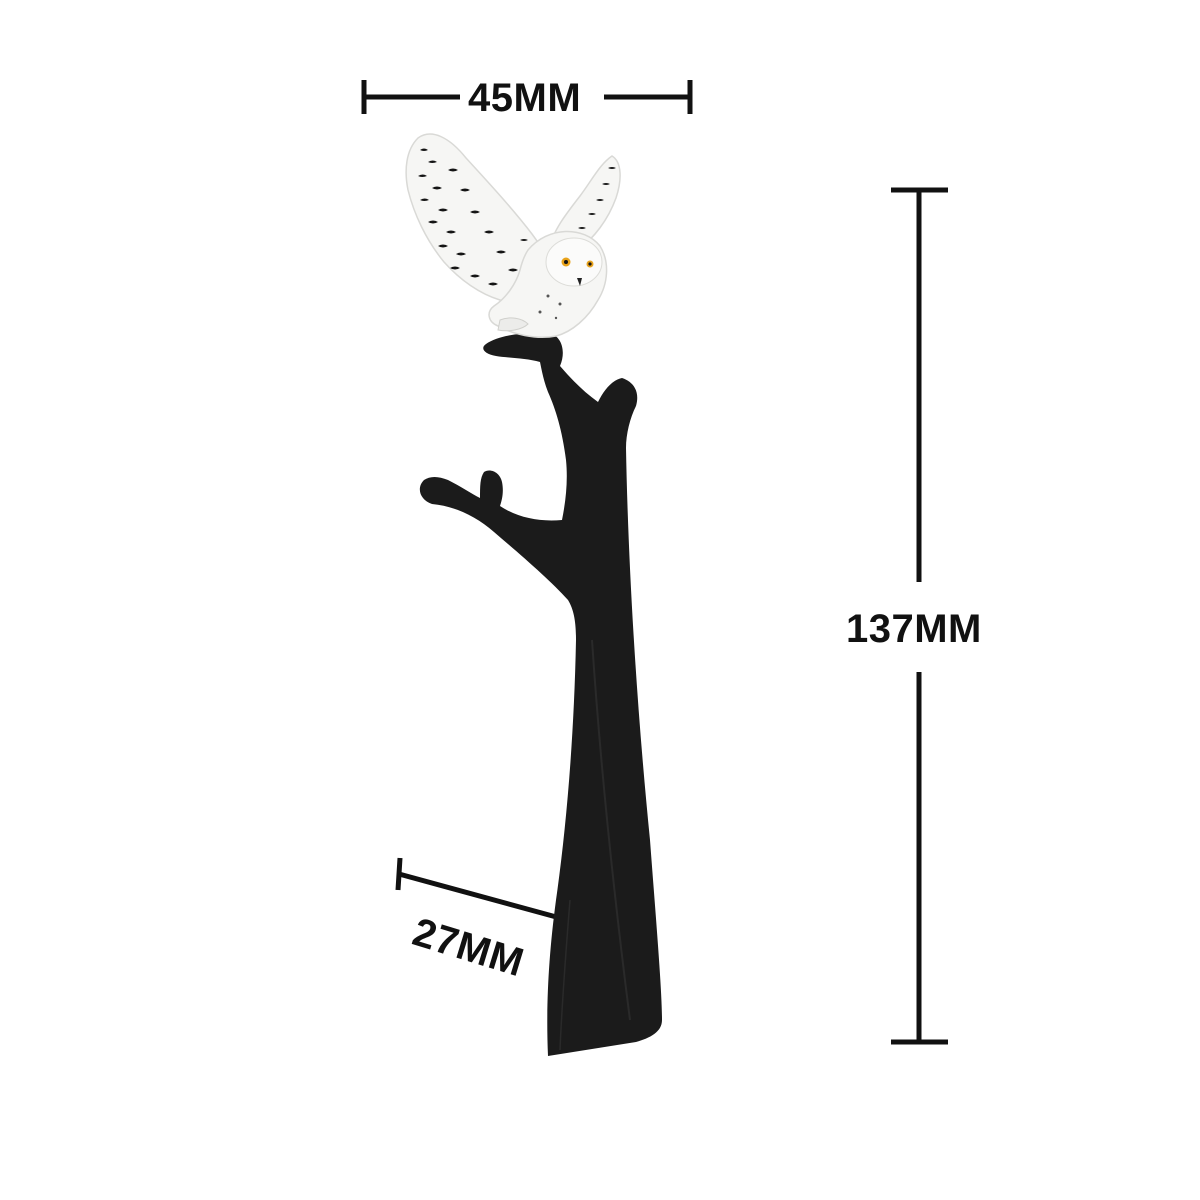 The width and height of the screenshot is (1200, 1200). I want to click on height-dimension-line, so click(919, 616).